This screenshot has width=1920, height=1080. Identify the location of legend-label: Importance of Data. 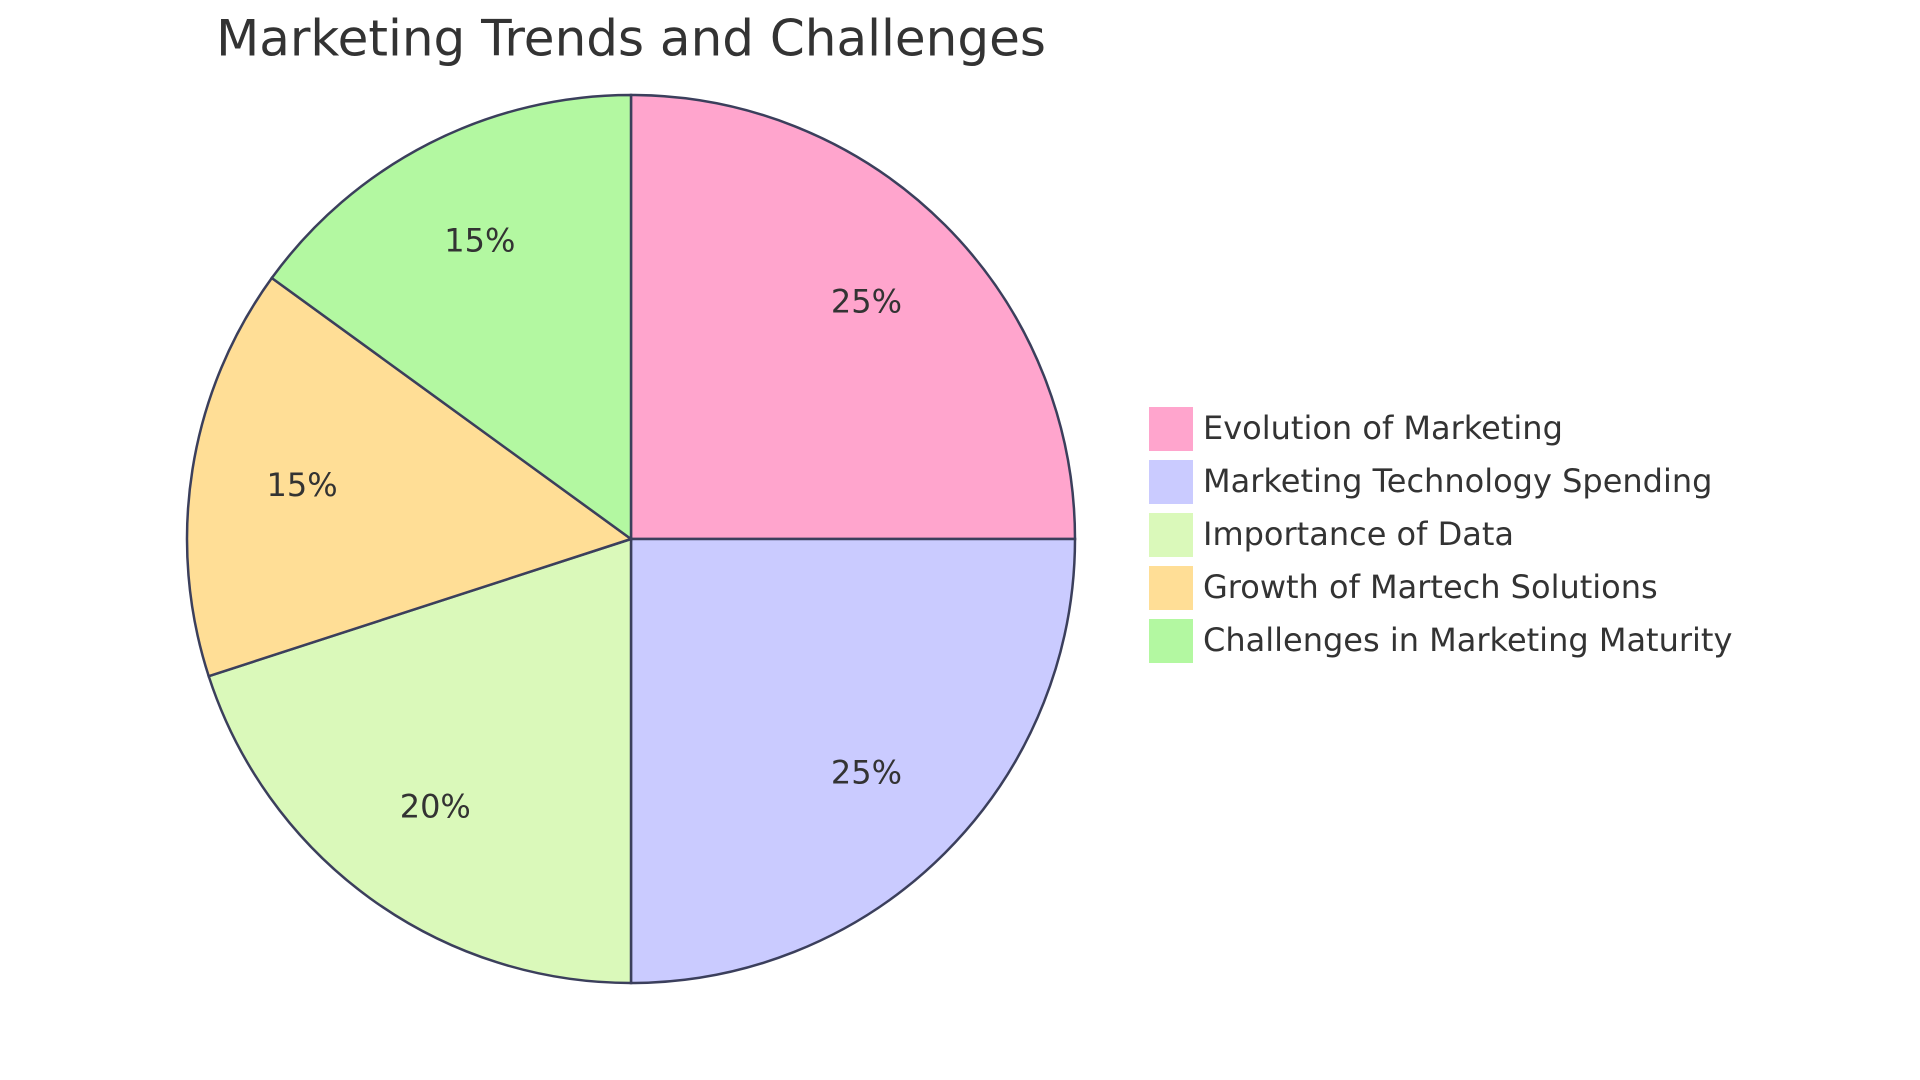
(1358, 534).